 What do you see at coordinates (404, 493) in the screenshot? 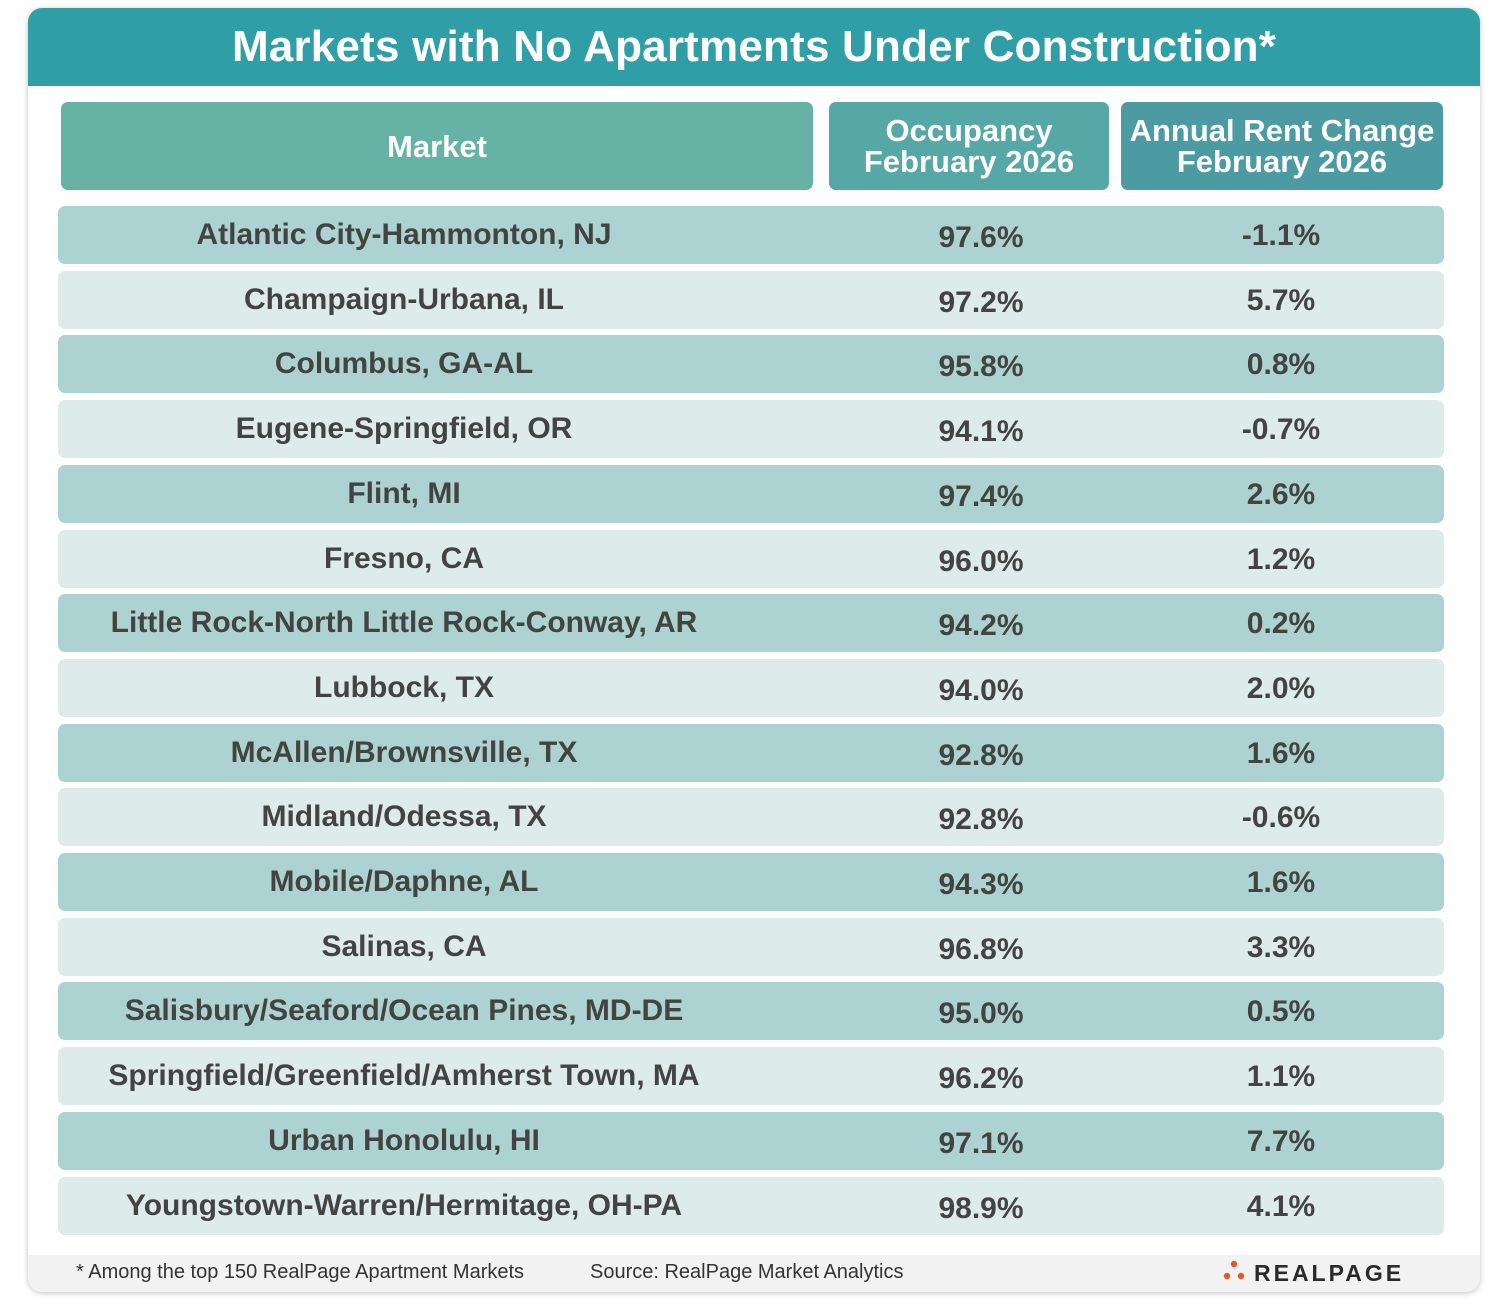
I see `market-cell: Flint, MI` at bounding box center [404, 493].